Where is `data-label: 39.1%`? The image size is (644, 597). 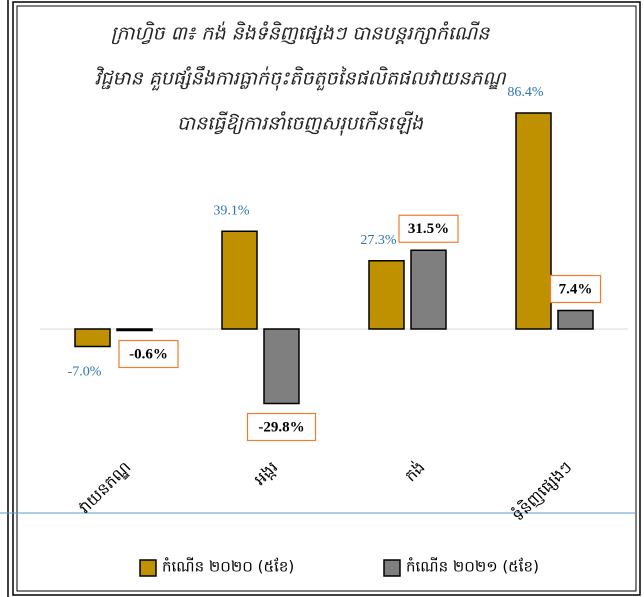
data-label: 39.1% is located at coordinates (231, 210).